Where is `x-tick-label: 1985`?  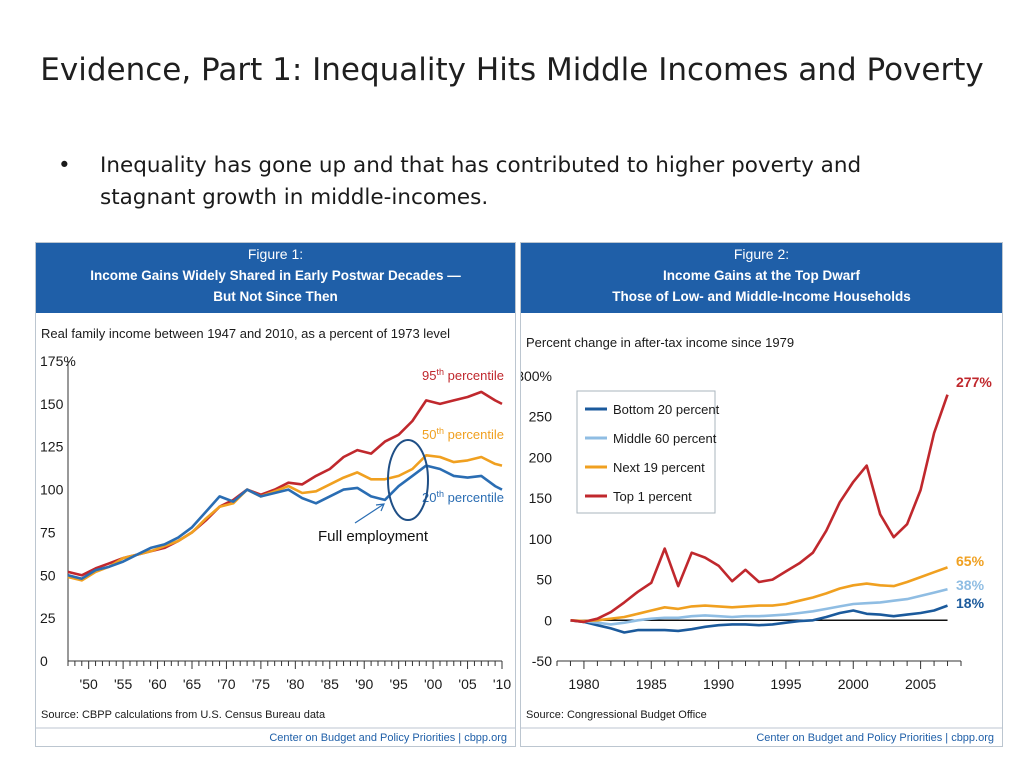 x-tick-label: 1985 is located at coordinates (651, 684).